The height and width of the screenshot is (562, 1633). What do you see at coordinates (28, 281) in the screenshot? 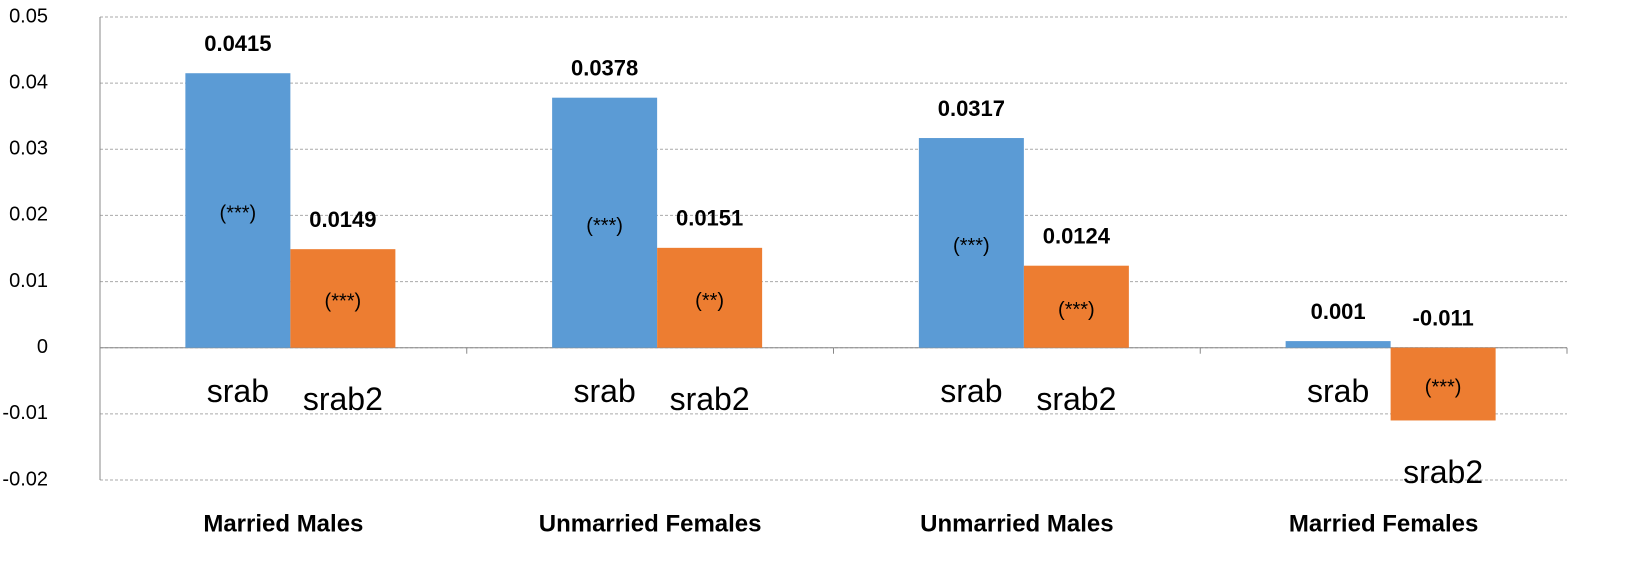
I see `y-tick-label: 0.01` at bounding box center [28, 281].